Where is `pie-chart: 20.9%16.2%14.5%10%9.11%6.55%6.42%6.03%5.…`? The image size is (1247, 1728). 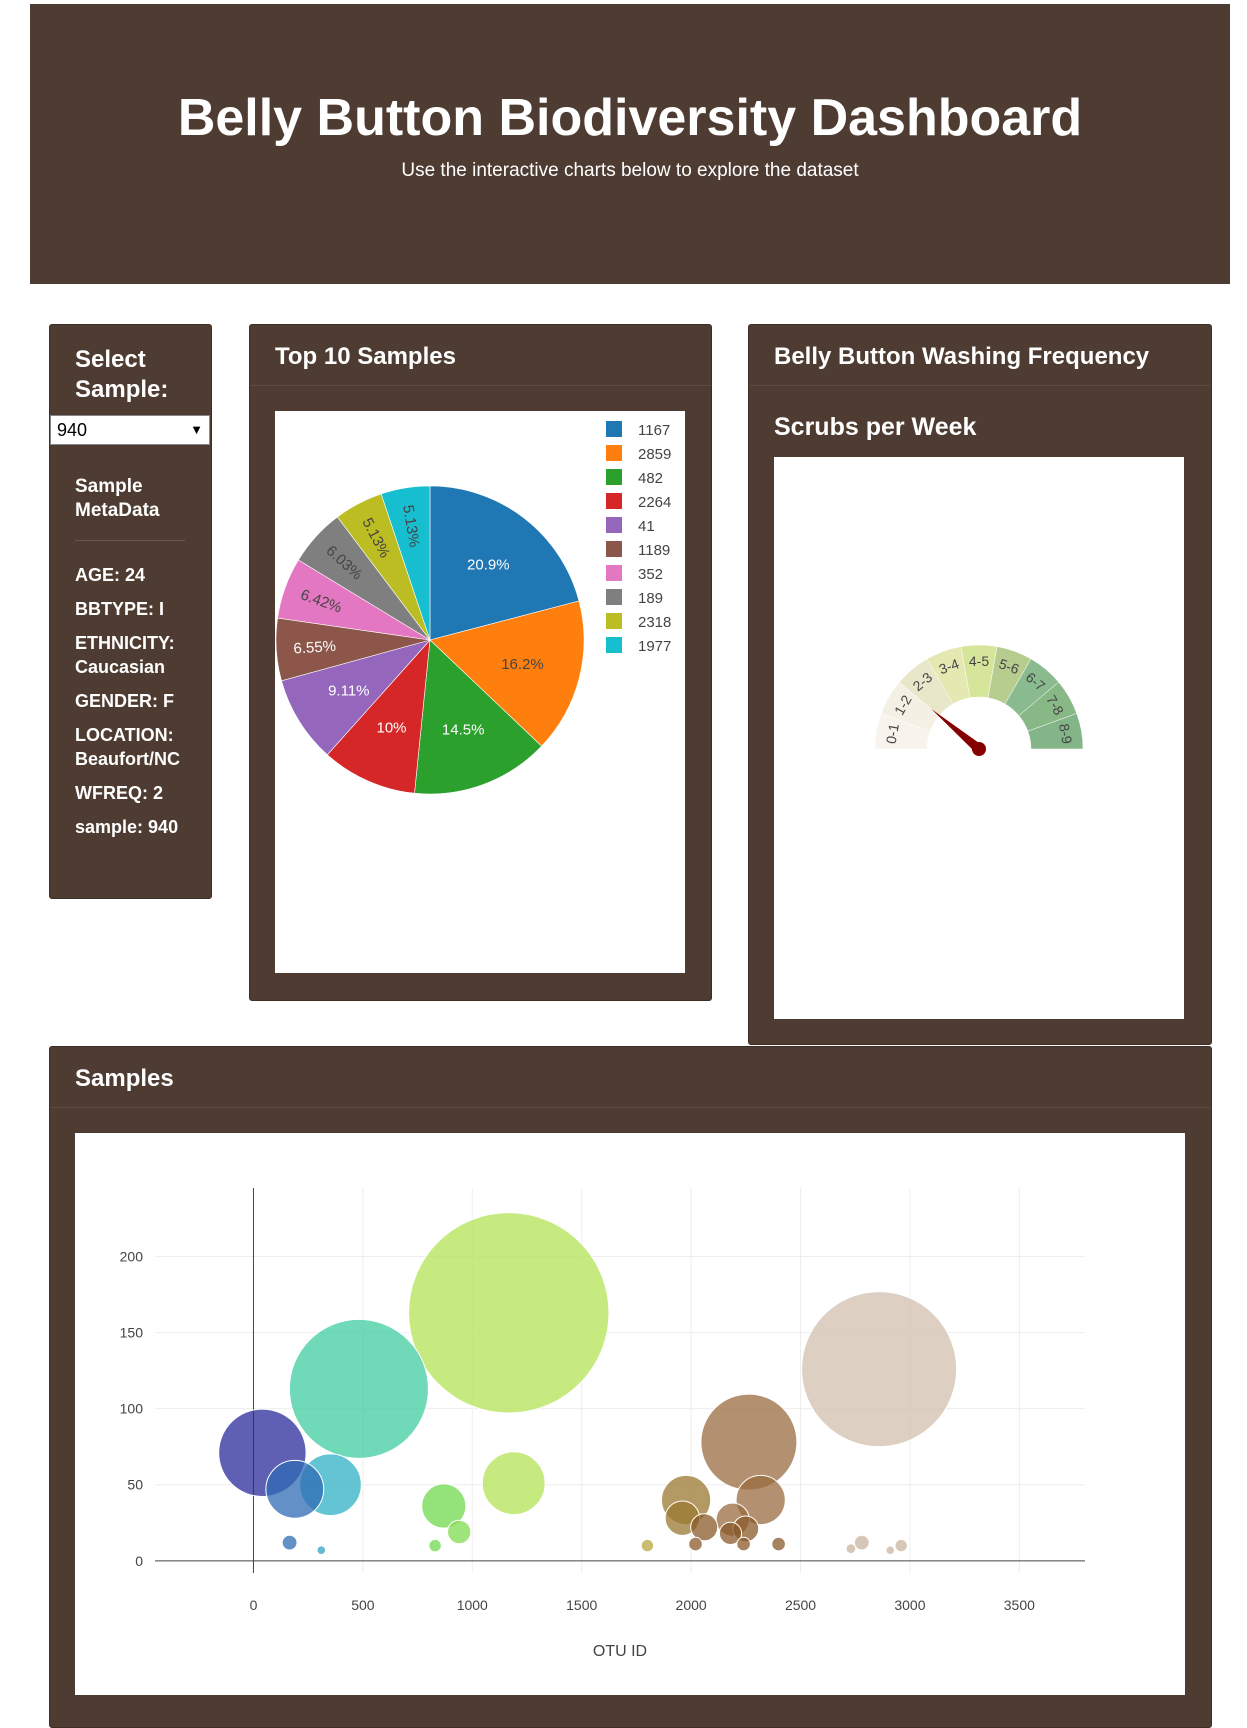
pie-chart: 20.9%16.2%14.5%10%9.11%6.55%6.42%6.03%5.… is located at coordinates (473, 608).